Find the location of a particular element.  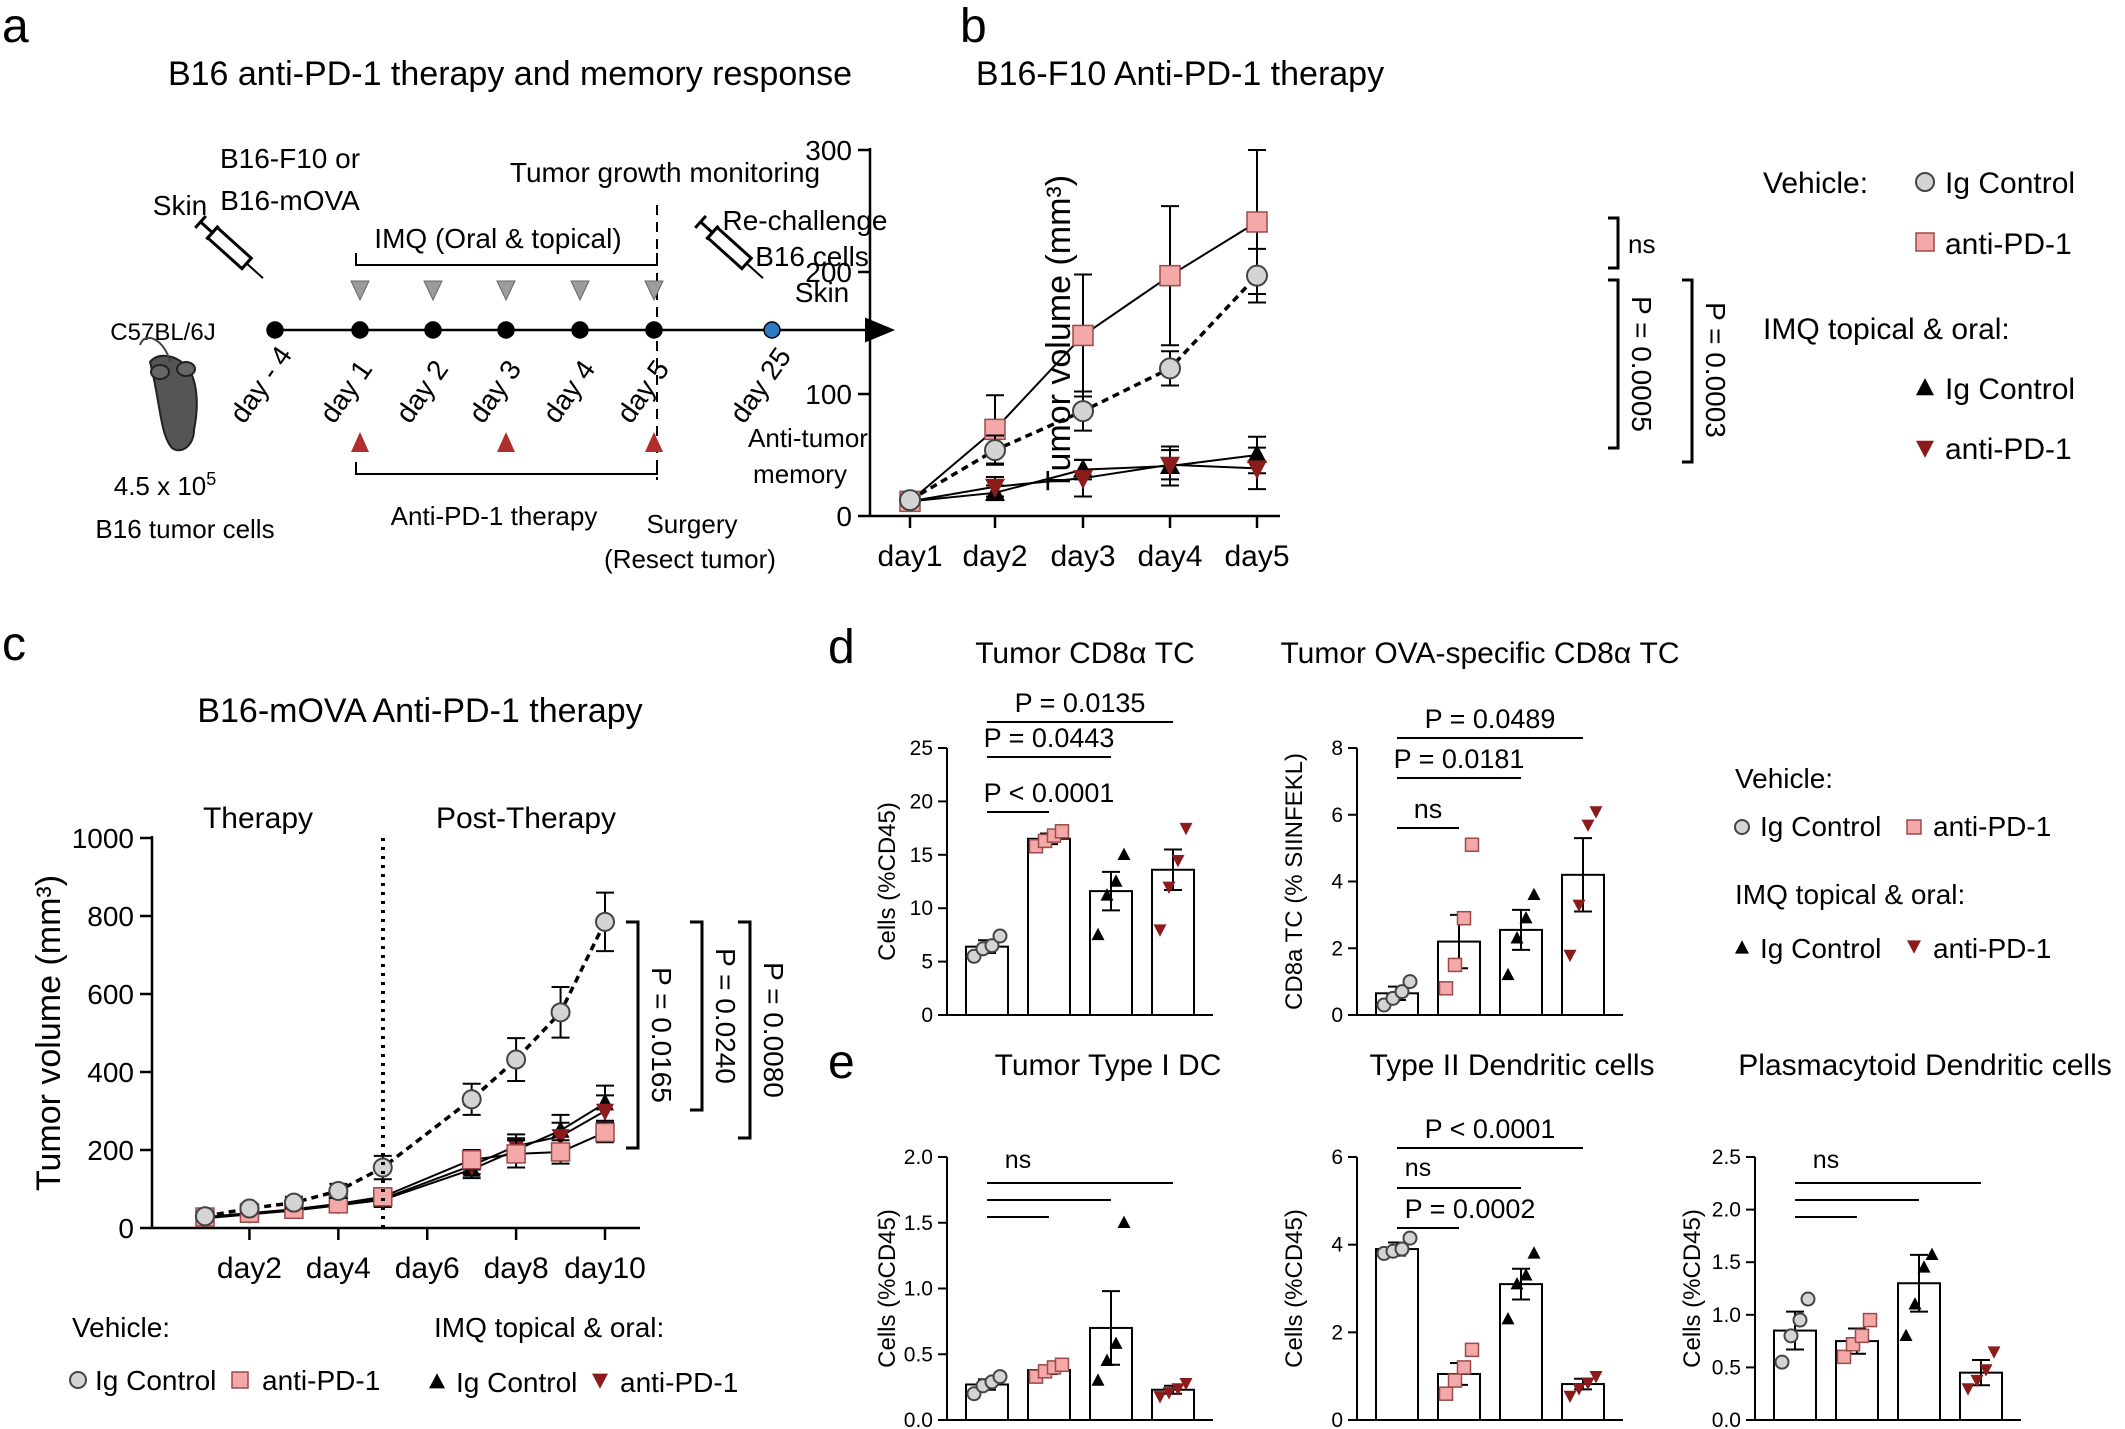

dose-label-2: B16 tumor cells is located at coordinates (184, 529).